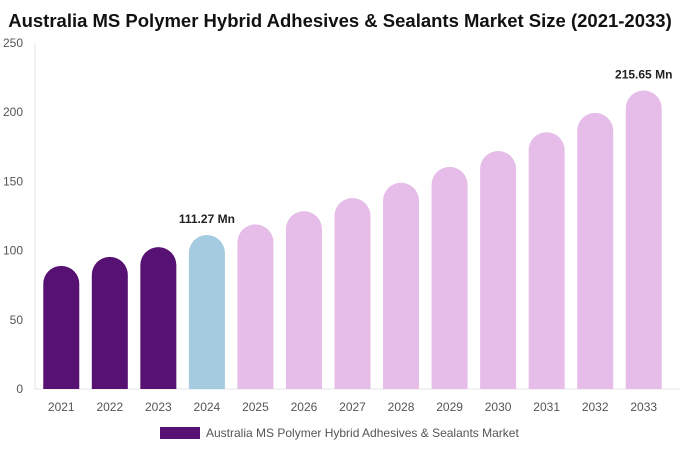 The image size is (680, 450). Describe the element at coordinates (109, 407) in the screenshot. I see `x-tick-label: 2022` at that location.